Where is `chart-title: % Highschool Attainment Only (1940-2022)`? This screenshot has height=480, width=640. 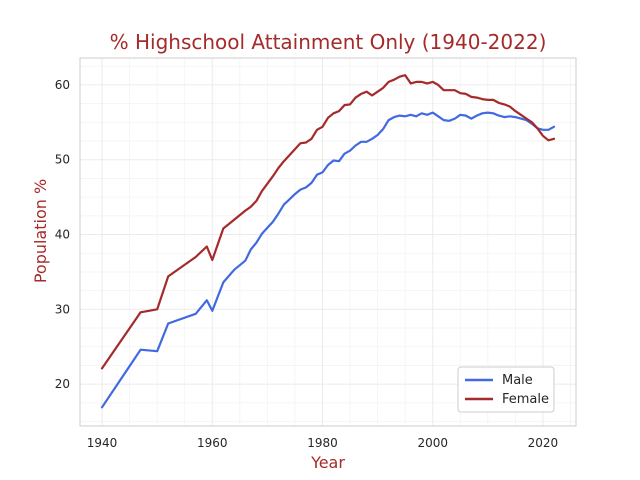
chart-title: % Highschool Attainment Only (1940-2022) is located at coordinates (328, 42).